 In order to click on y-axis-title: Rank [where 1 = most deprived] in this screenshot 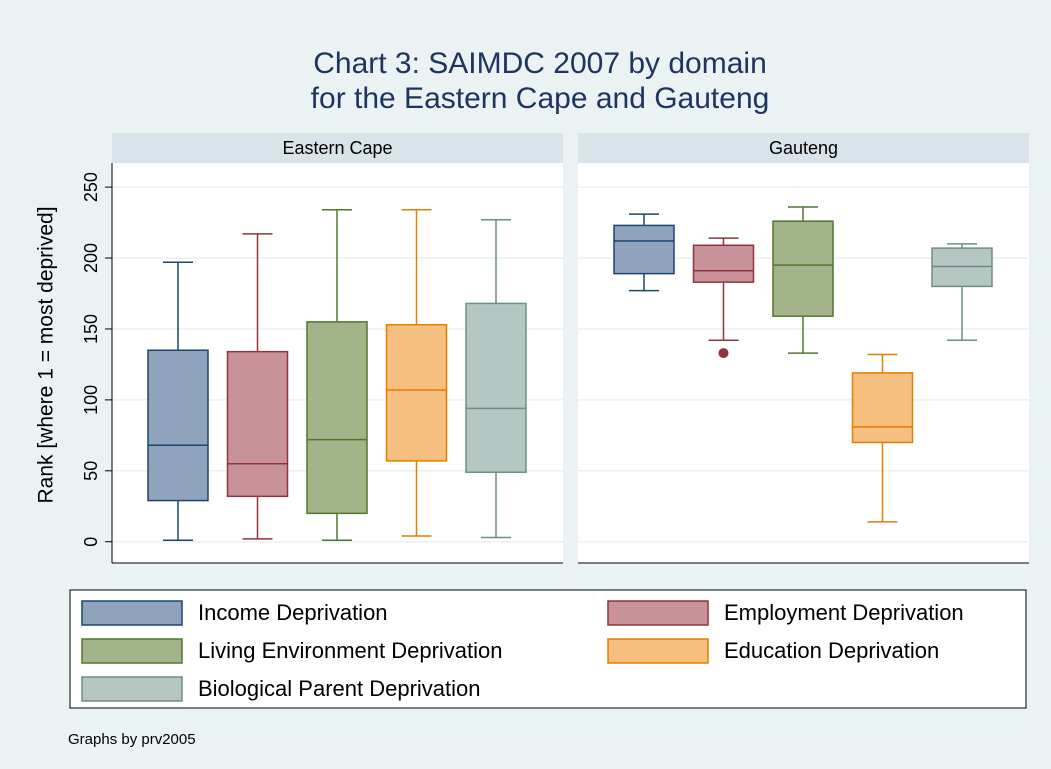, I will do `click(46, 354)`.